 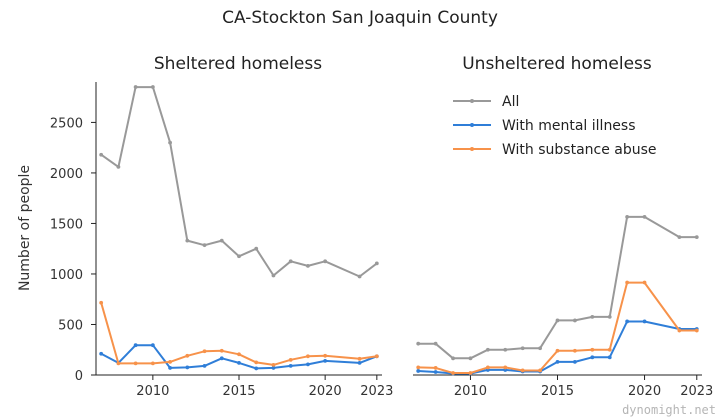 What do you see at coordinates (70, 325) in the screenshot?
I see `y-tick-label: 500` at bounding box center [70, 325].